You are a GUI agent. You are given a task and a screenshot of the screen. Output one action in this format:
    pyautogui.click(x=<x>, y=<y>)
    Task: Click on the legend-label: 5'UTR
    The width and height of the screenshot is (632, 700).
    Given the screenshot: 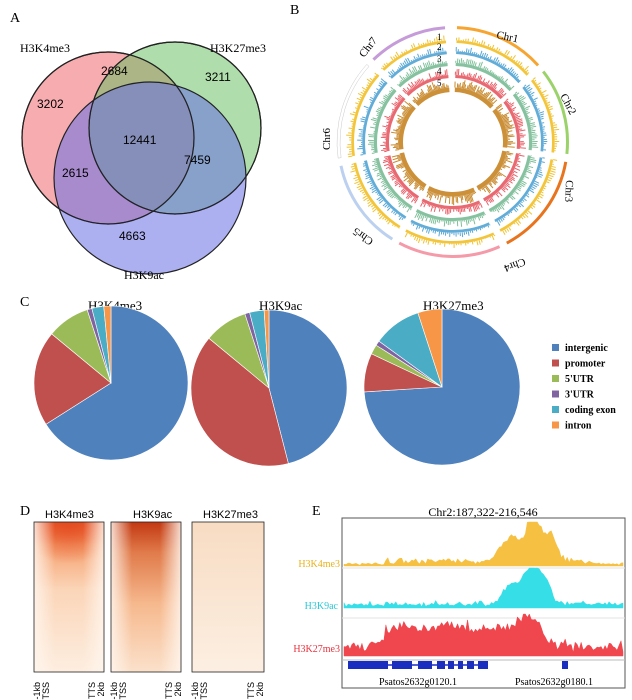 What is the action you would take?
    pyautogui.click(x=580, y=379)
    